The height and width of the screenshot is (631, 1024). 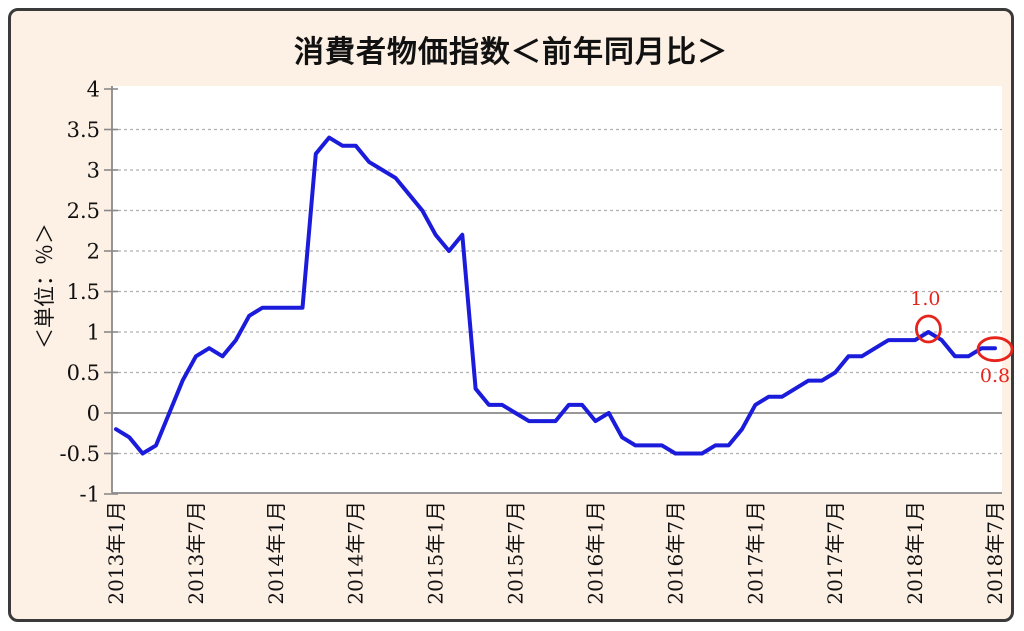 I want to click on x-tick-label: 2014年7月, so click(x=356, y=553).